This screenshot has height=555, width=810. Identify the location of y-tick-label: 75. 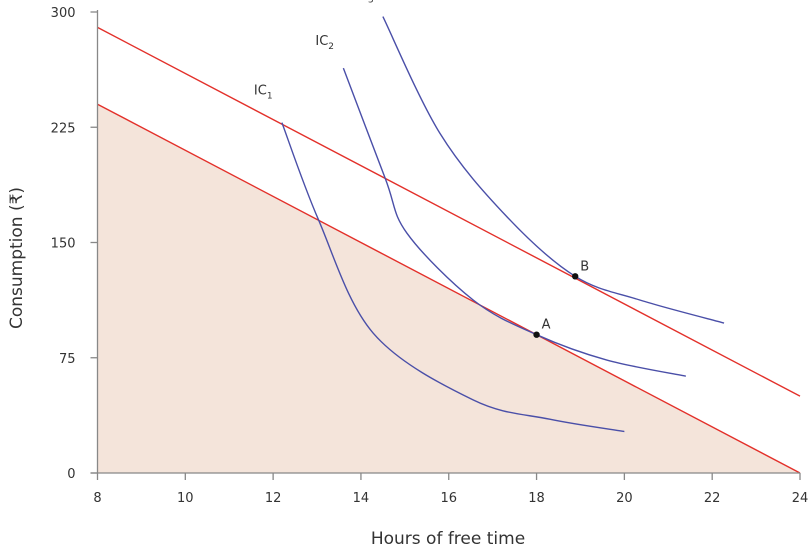
(67, 359).